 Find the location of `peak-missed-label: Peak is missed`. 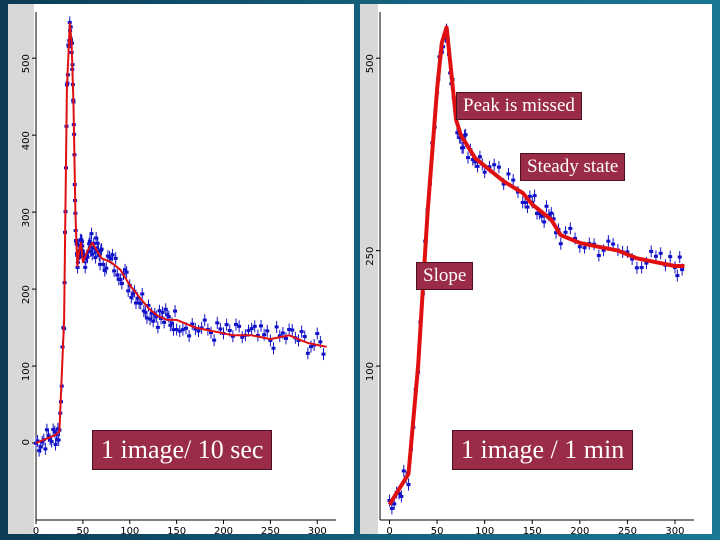

peak-missed-label: Peak is missed is located at coordinates (519, 106).